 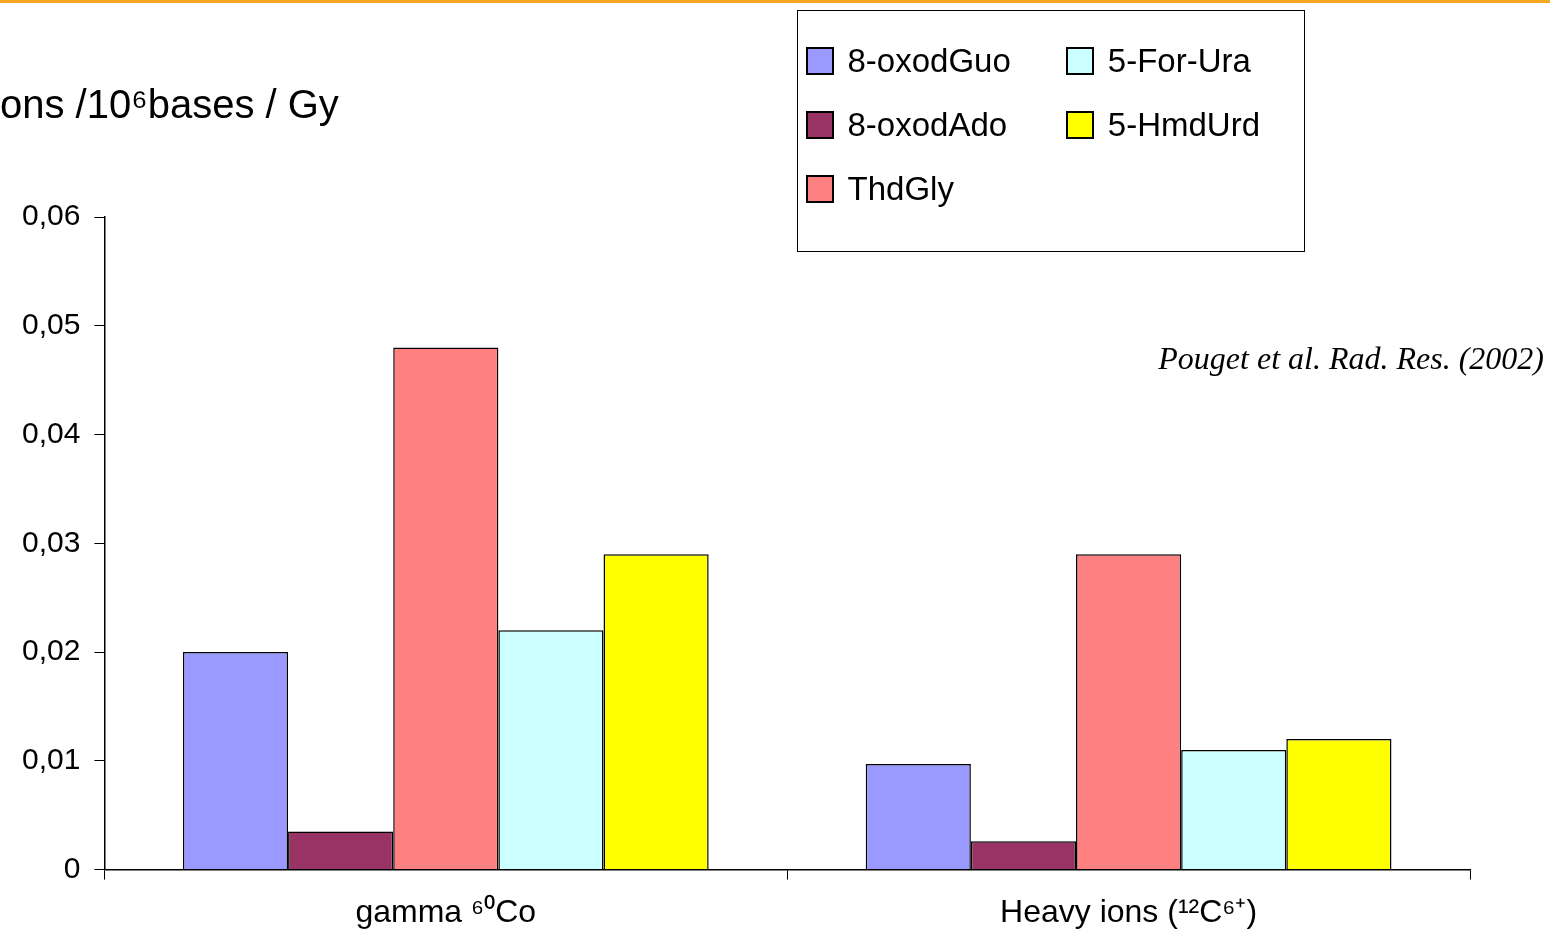 What do you see at coordinates (51, 215) in the screenshot?
I see `y-tick-label: 0,06` at bounding box center [51, 215].